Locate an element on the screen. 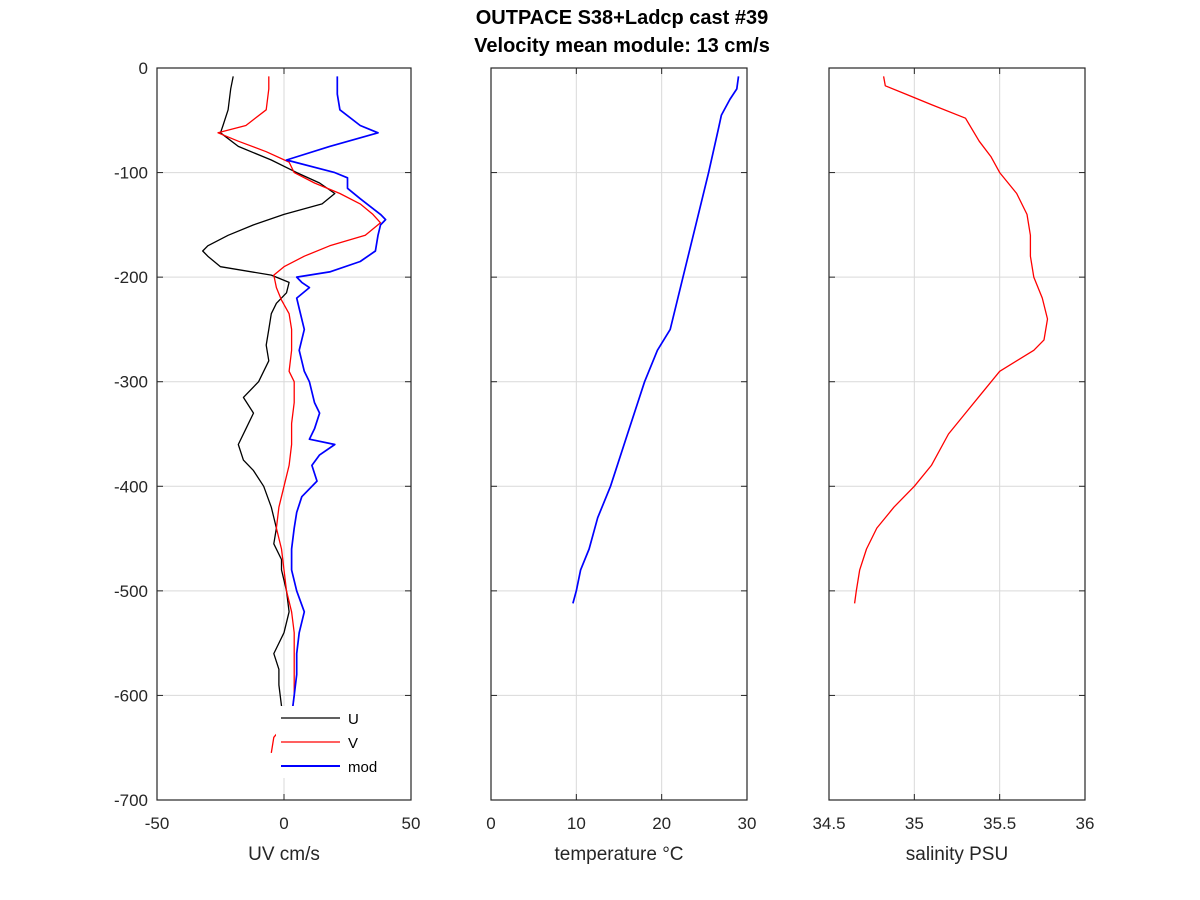 The image size is (1200, 900). x-axis-label: UV cm/s is located at coordinates (284, 854).